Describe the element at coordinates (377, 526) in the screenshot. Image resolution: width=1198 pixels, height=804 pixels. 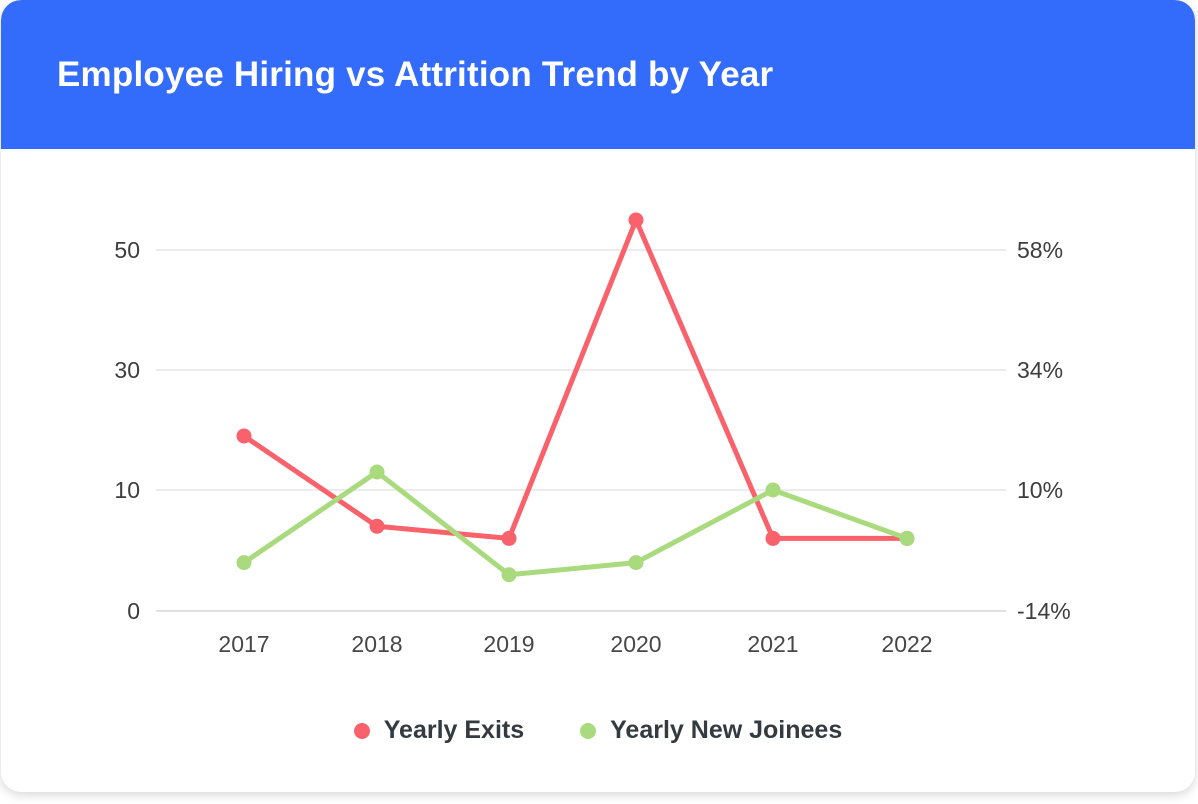
I see `data-point-yearly-exits-2018` at that location.